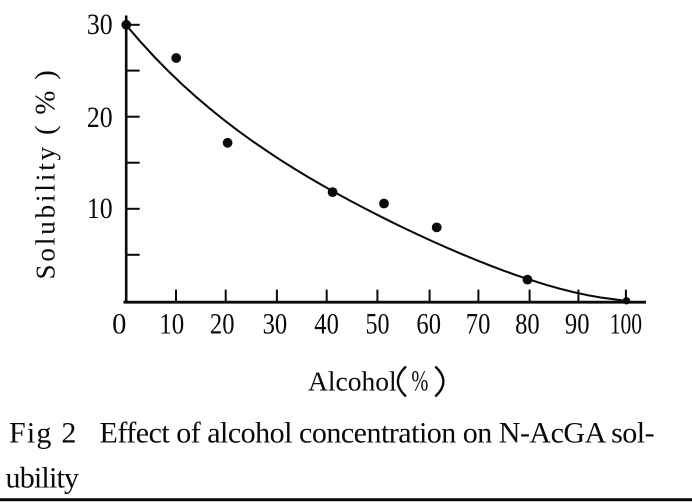 Image resolution: width=692 pixels, height=503 pixels. I want to click on svg-text: 70, so click(478, 323).